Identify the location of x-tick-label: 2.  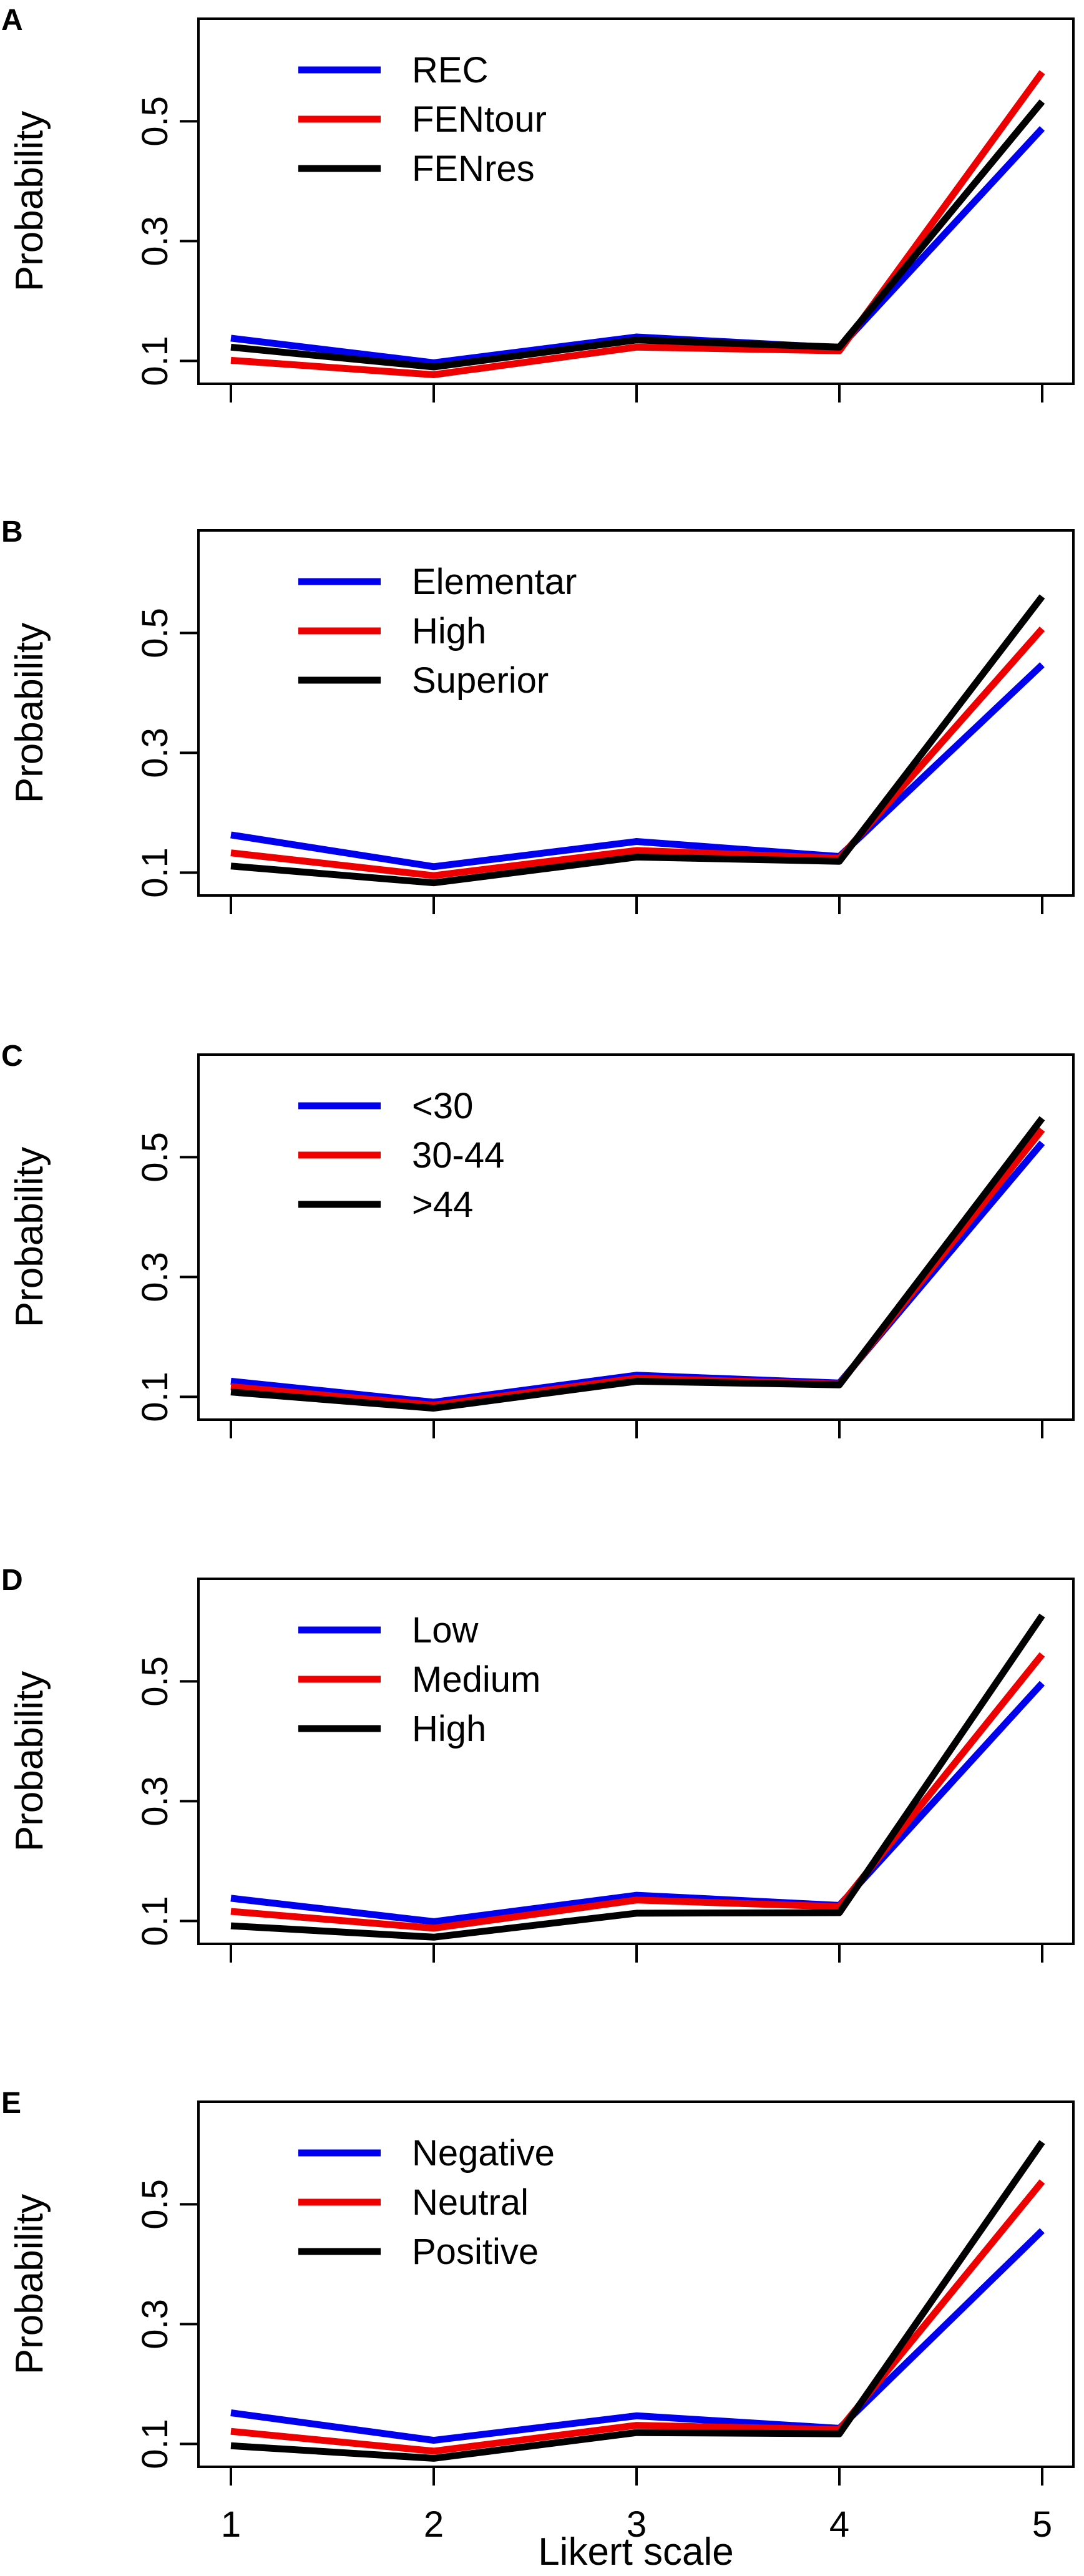
(434, 2524).